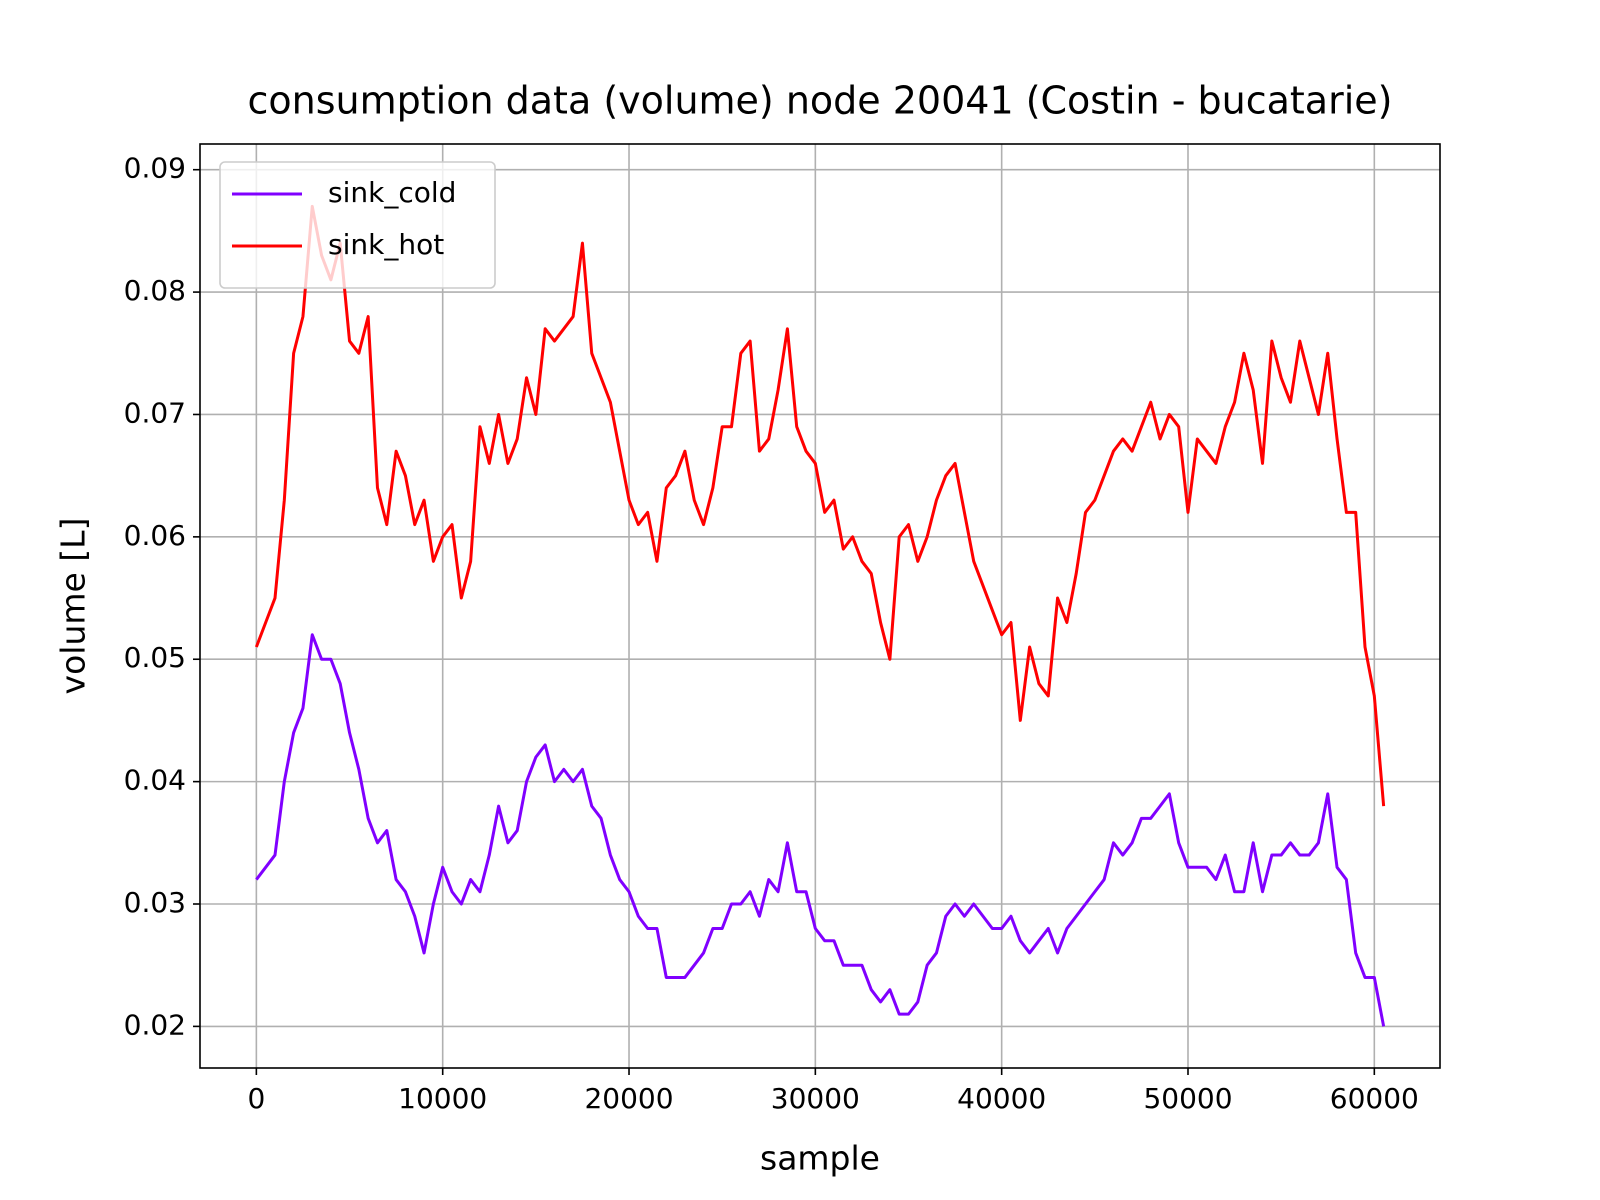 The height and width of the screenshot is (1200, 1600). What do you see at coordinates (392, 192) in the screenshot?
I see `legend-label: sink_cold` at bounding box center [392, 192].